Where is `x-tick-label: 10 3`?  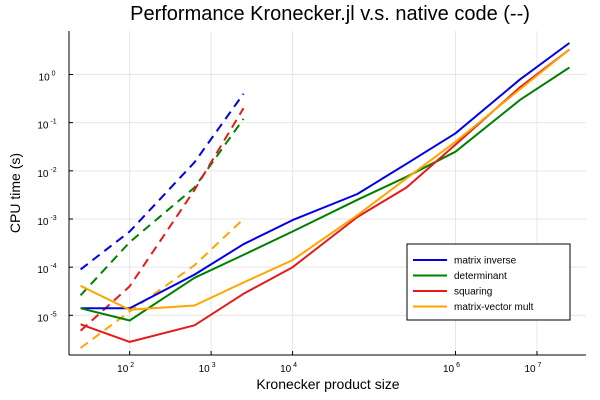 x-tick-label: 10 3 is located at coordinates (207, 368).